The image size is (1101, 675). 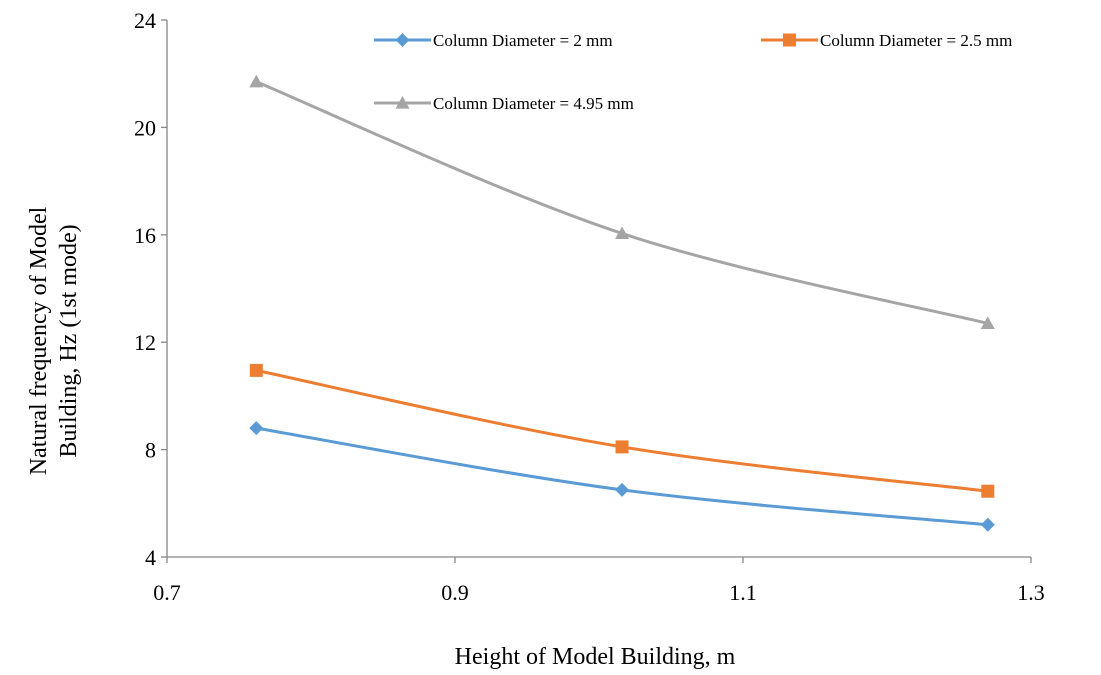 I want to click on x-tick-label: 0.9, so click(x=455, y=592).